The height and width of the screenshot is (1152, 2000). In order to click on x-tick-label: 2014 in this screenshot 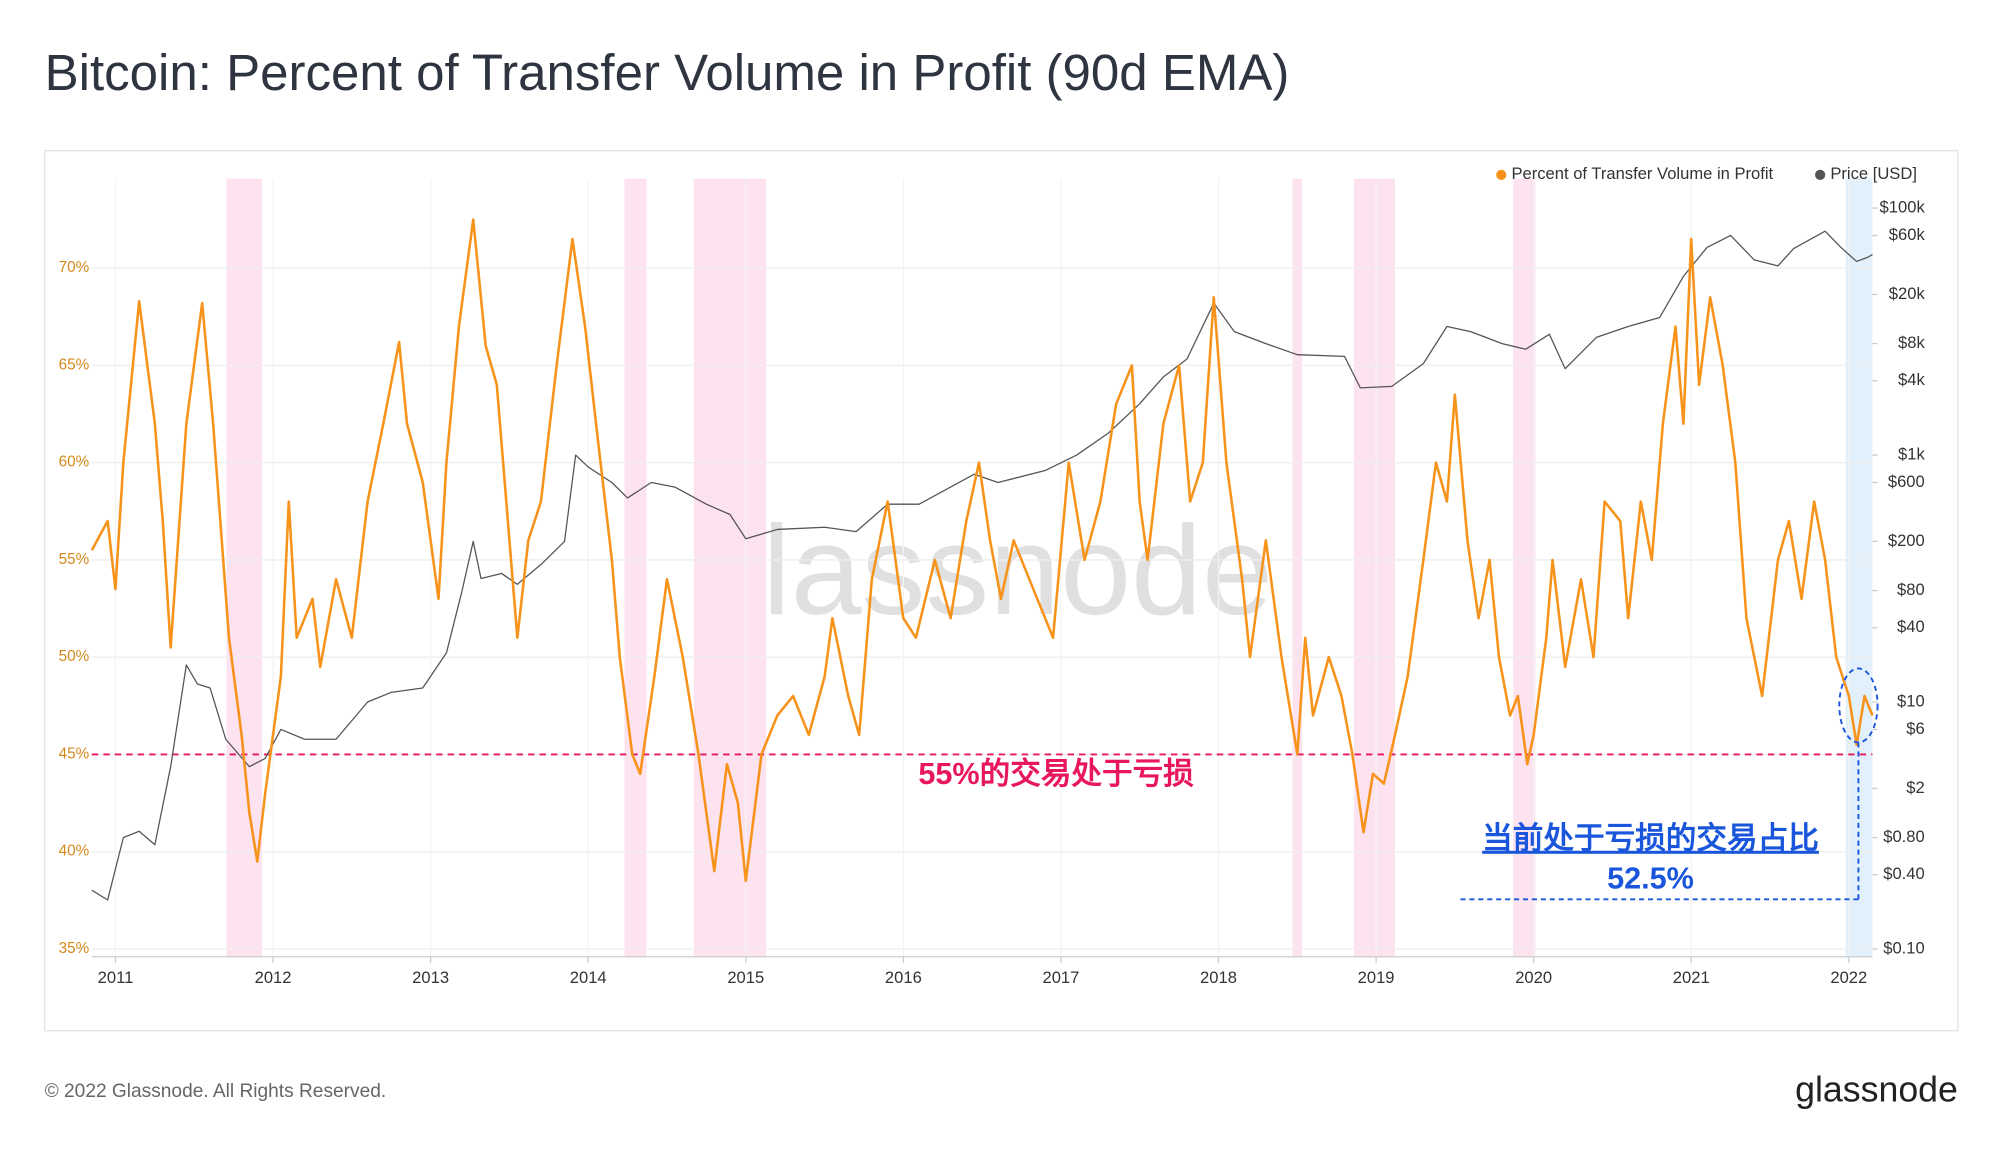, I will do `click(588, 977)`.